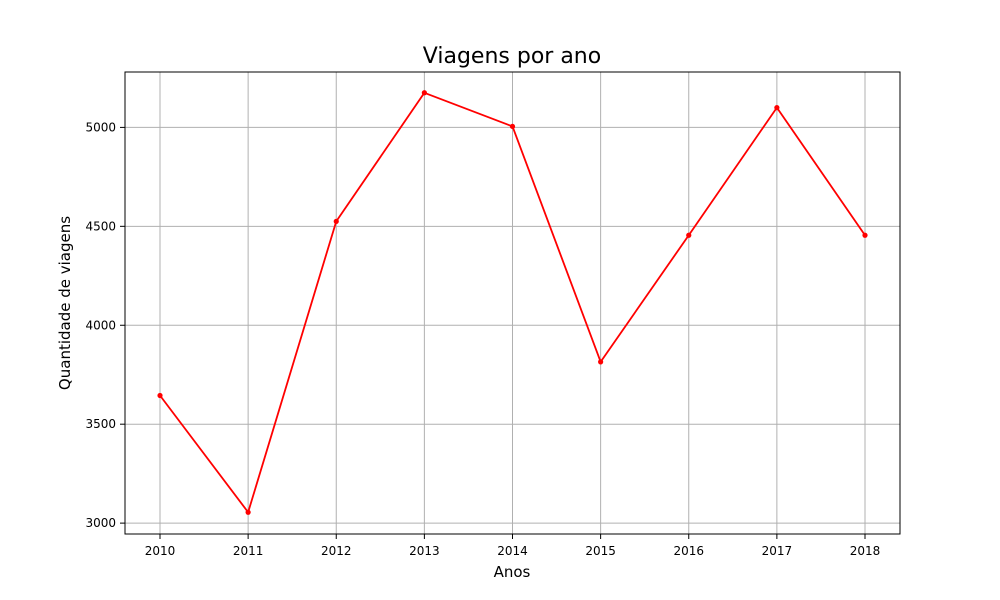  What do you see at coordinates (777, 551) in the screenshot?
I see `x-tick-label: 2017` at bounding box center [777, 551].